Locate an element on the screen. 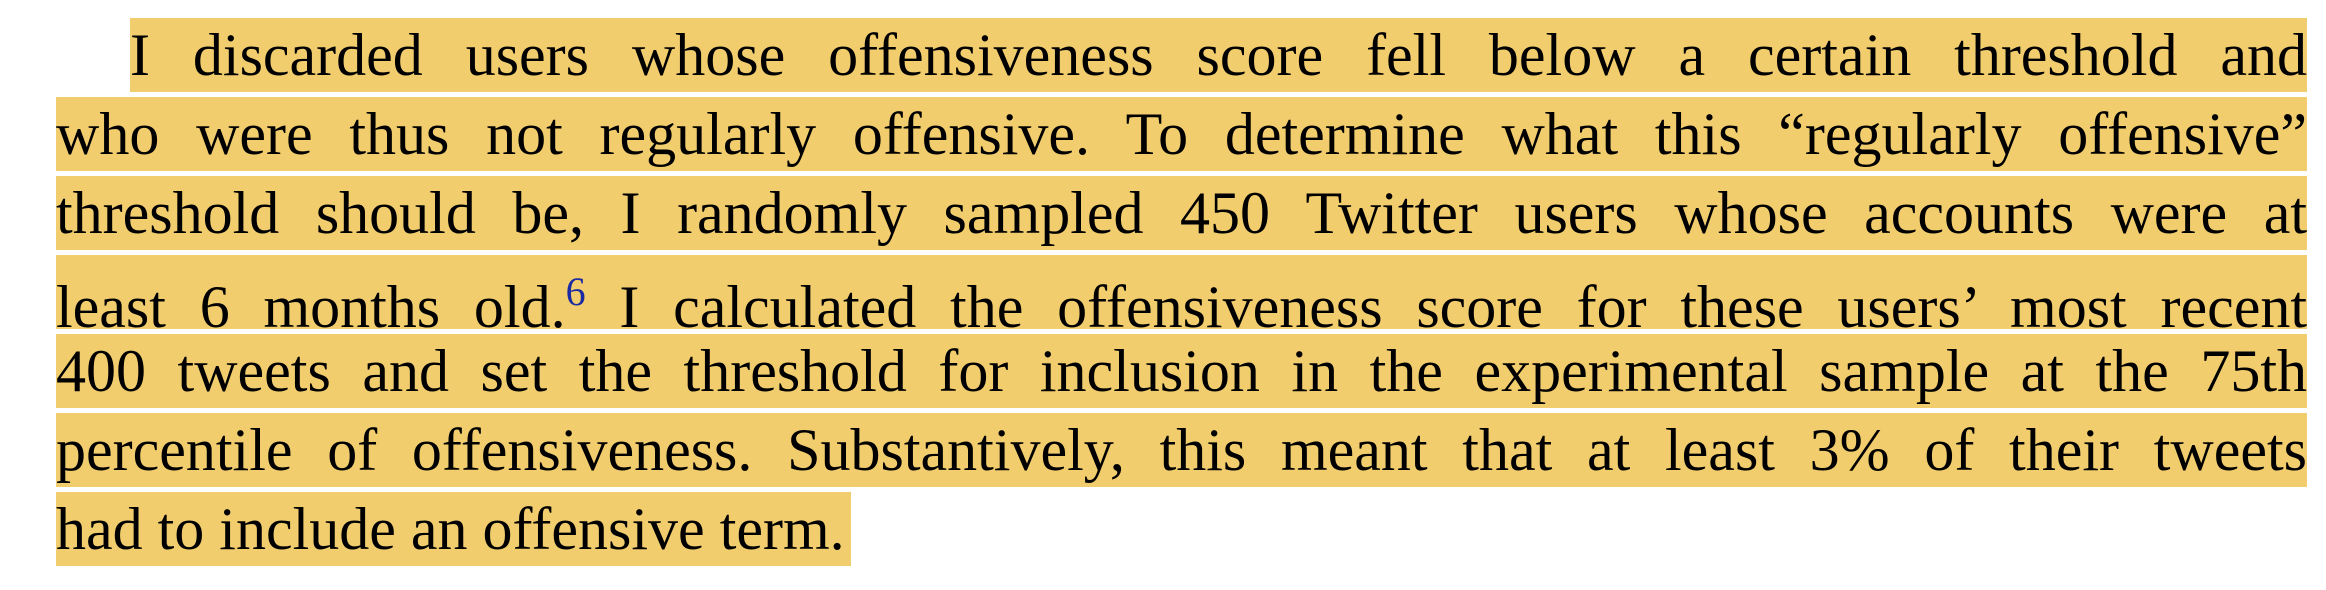 The height and width of the screenshot is (590, 2326). text: had to include an offensive term. is located at coordinates (450, 529).